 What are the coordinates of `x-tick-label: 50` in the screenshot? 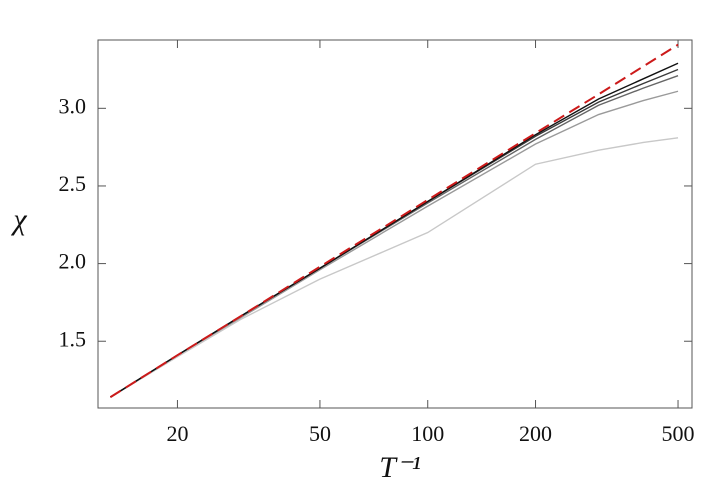 It's located at (320, 433).